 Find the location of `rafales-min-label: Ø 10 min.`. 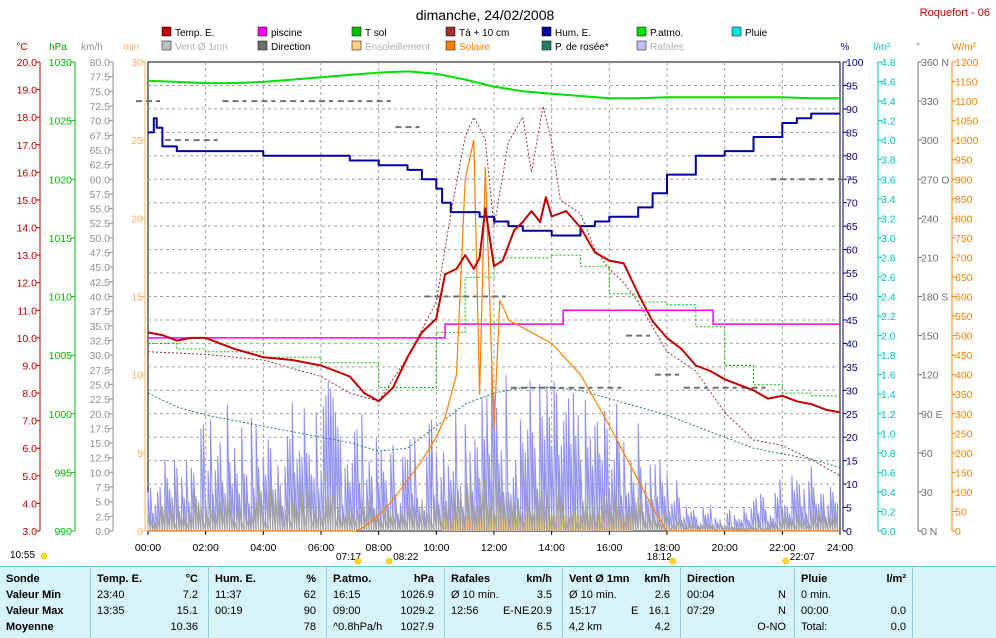

rafales-min-label: Ø 10 min. is located at coordinates (475, 595).